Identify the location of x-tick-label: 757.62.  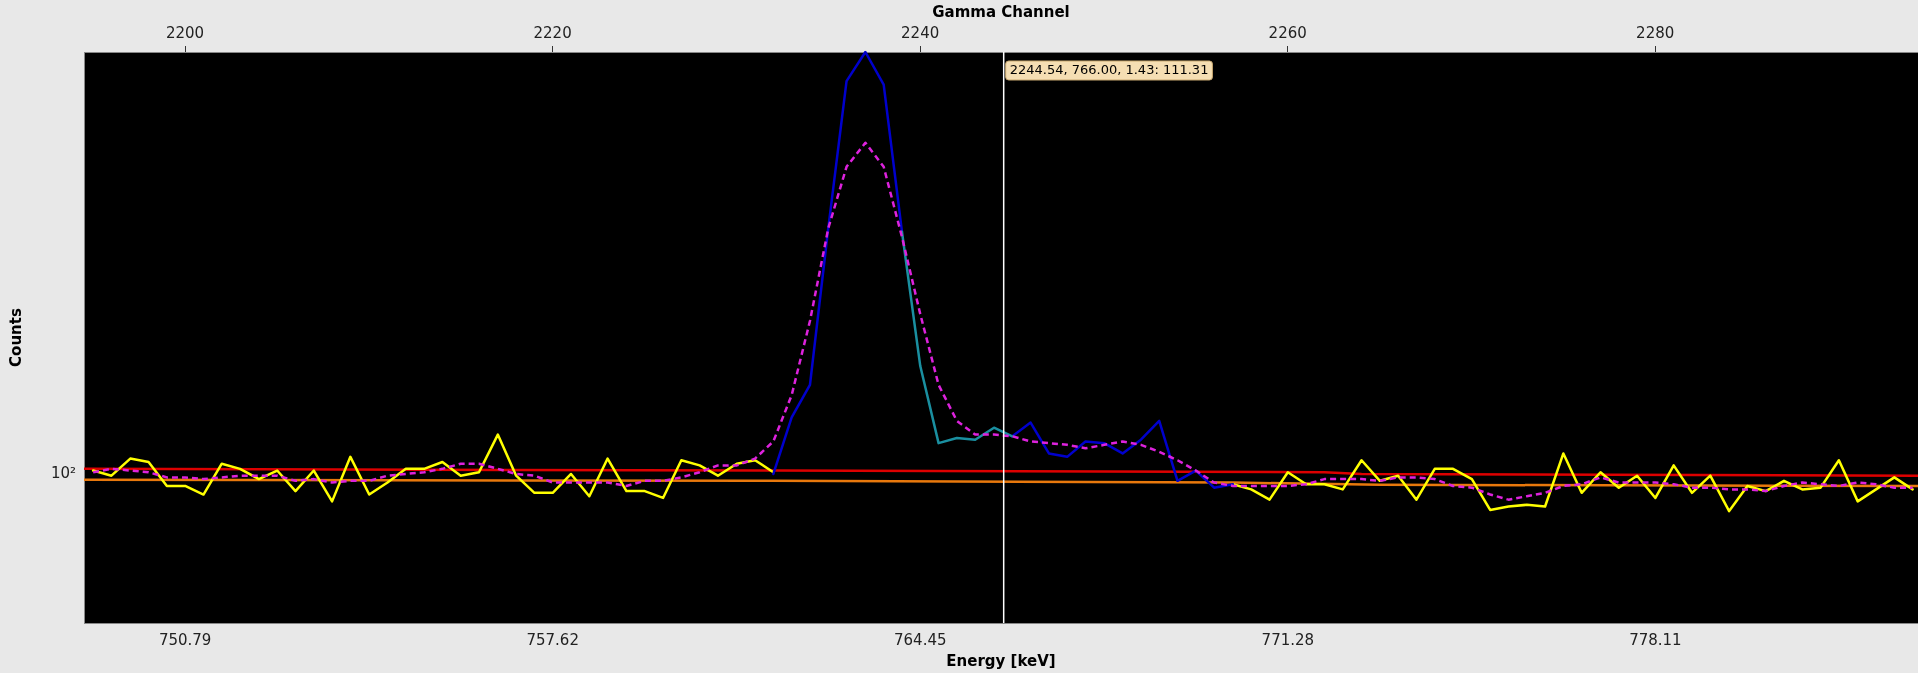
(552, 639).